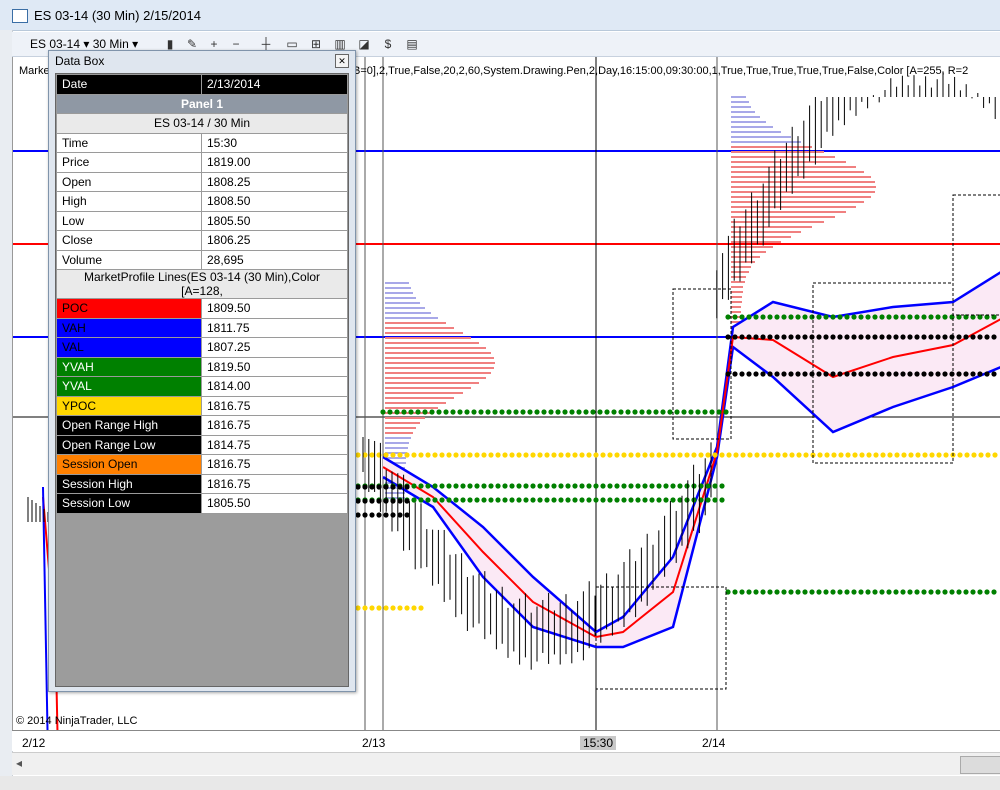  Describe the element at coordinates (388, 44) in the screenshot. I see `dollar-icon: $` at that location.